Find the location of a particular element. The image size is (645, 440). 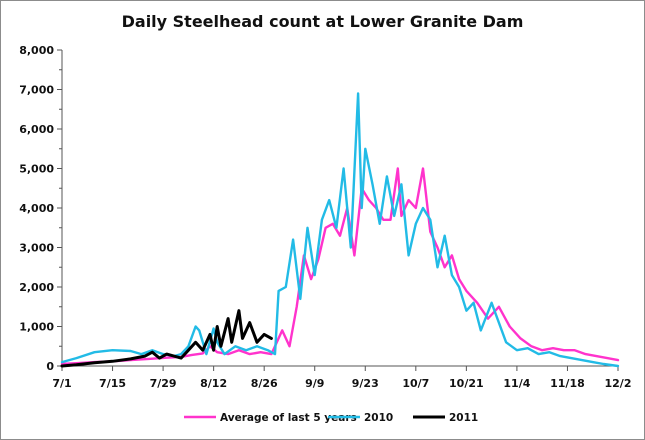

y-tick-label: 8,000 is located at coordinates (36, 50).